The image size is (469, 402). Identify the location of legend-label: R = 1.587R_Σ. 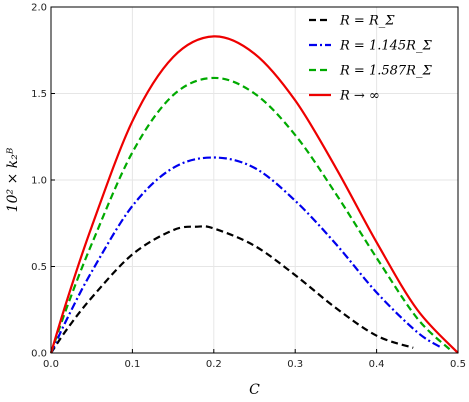
(385, 71).